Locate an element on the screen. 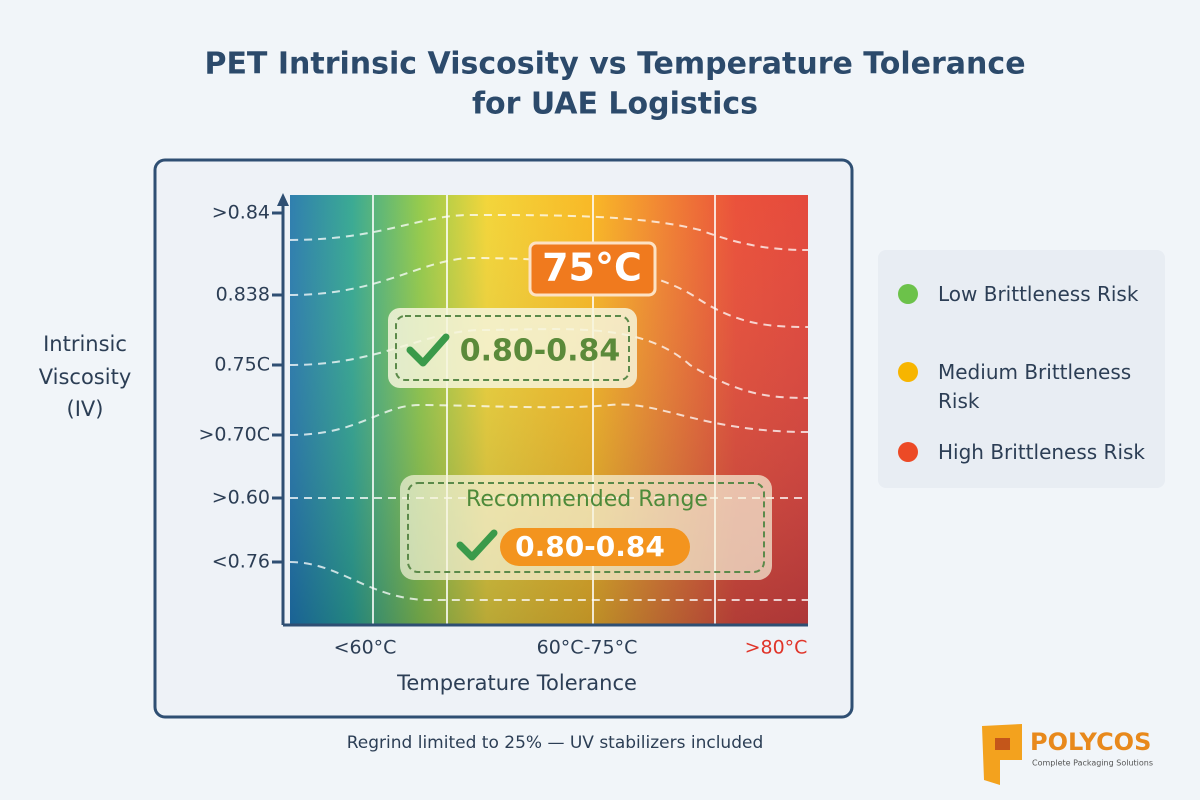 The width and height of the screenshot is (1200, 800). temp-callout is located at coordinates (592, 269).